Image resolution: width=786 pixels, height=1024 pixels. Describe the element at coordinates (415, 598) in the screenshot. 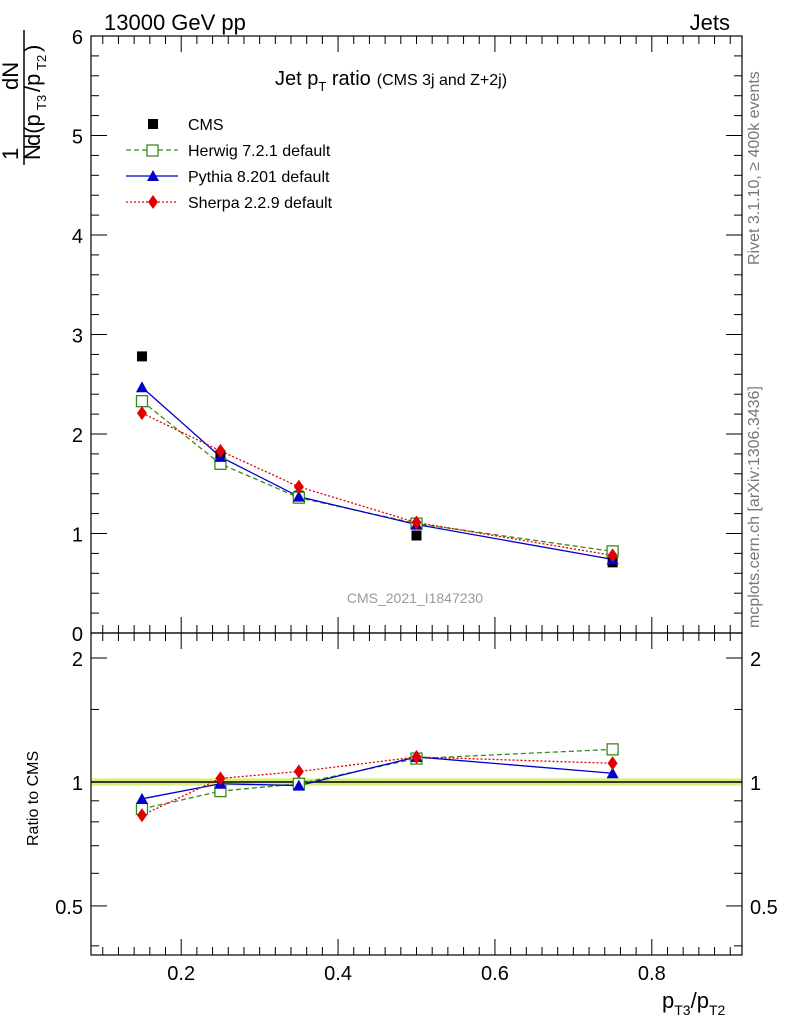

I see `analysis-watermark: CMS_2021_I1847230` at that location.